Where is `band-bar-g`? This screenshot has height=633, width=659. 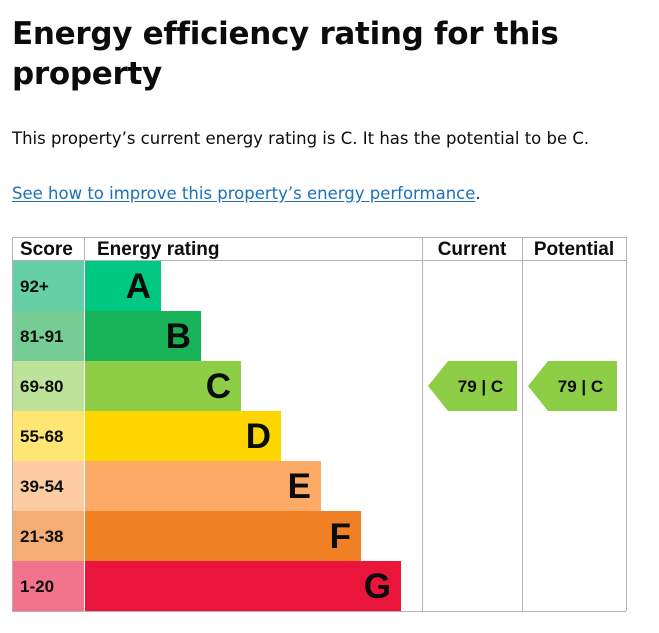 band-bar-g is located at coordinates (243, 586).